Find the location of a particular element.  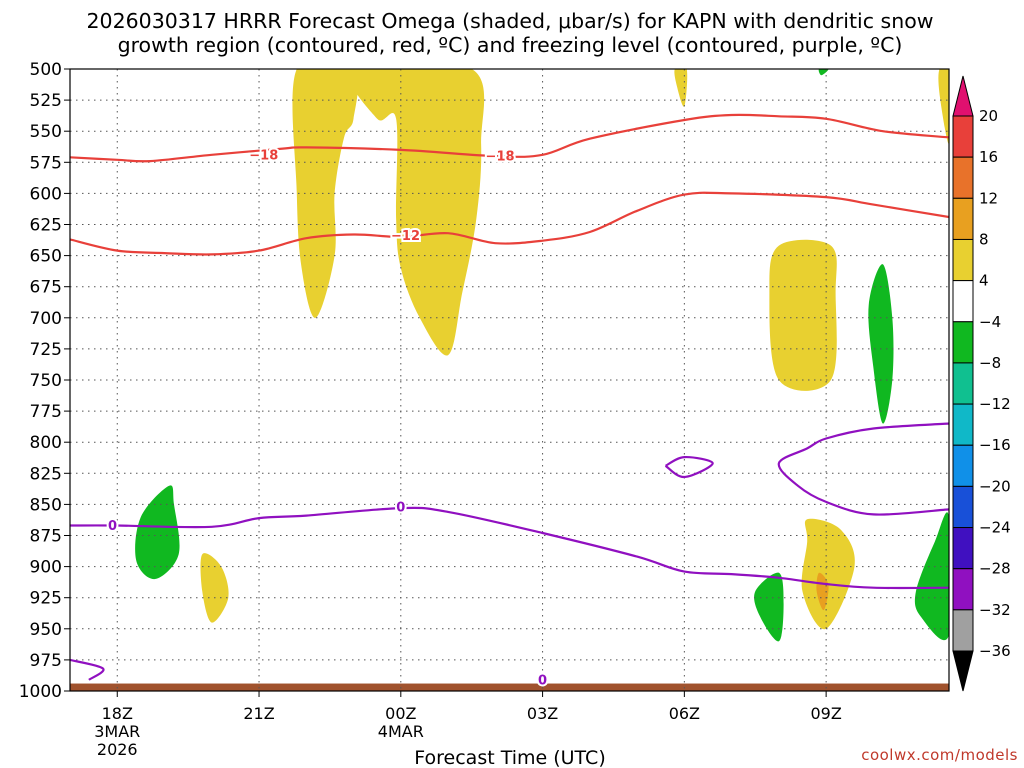

y-tick-label-975: 975 is located at coordinates (46, 661).